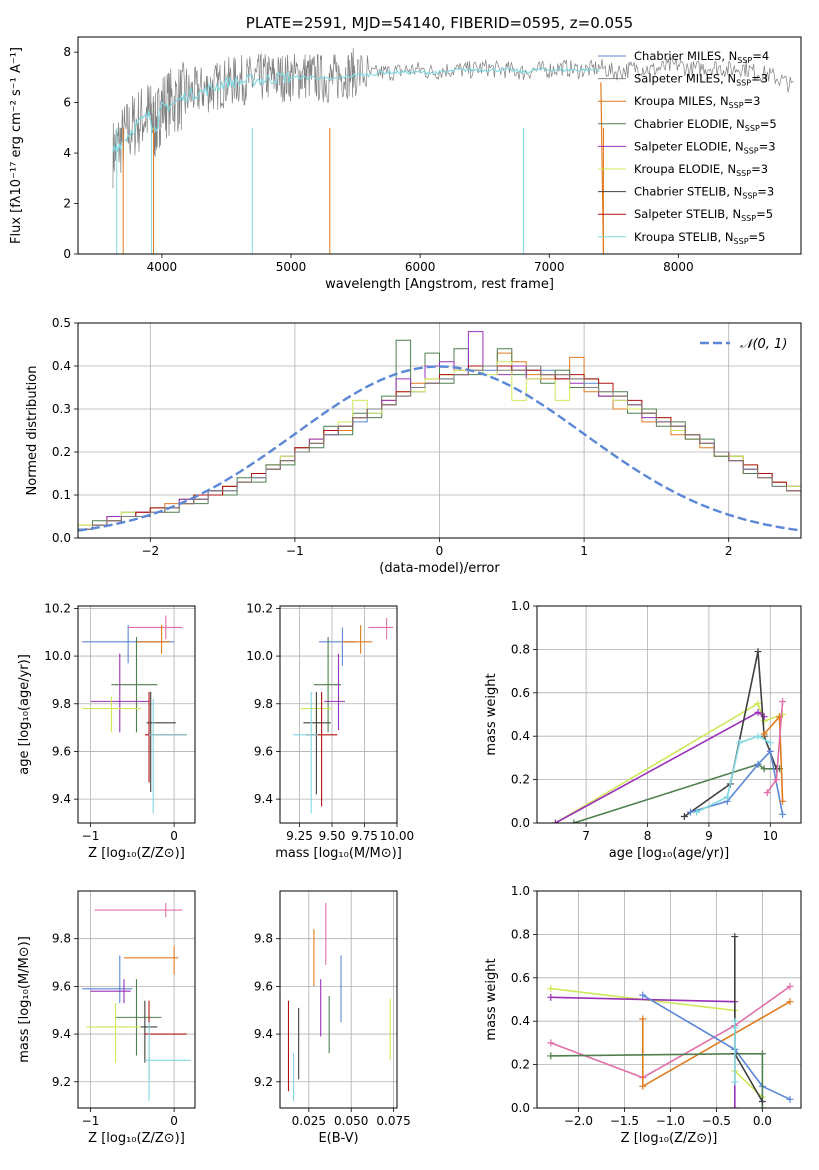  Describe the element at coordinates (67, 153) in the screenshot. I see `y-tick-label: 4` at that location.